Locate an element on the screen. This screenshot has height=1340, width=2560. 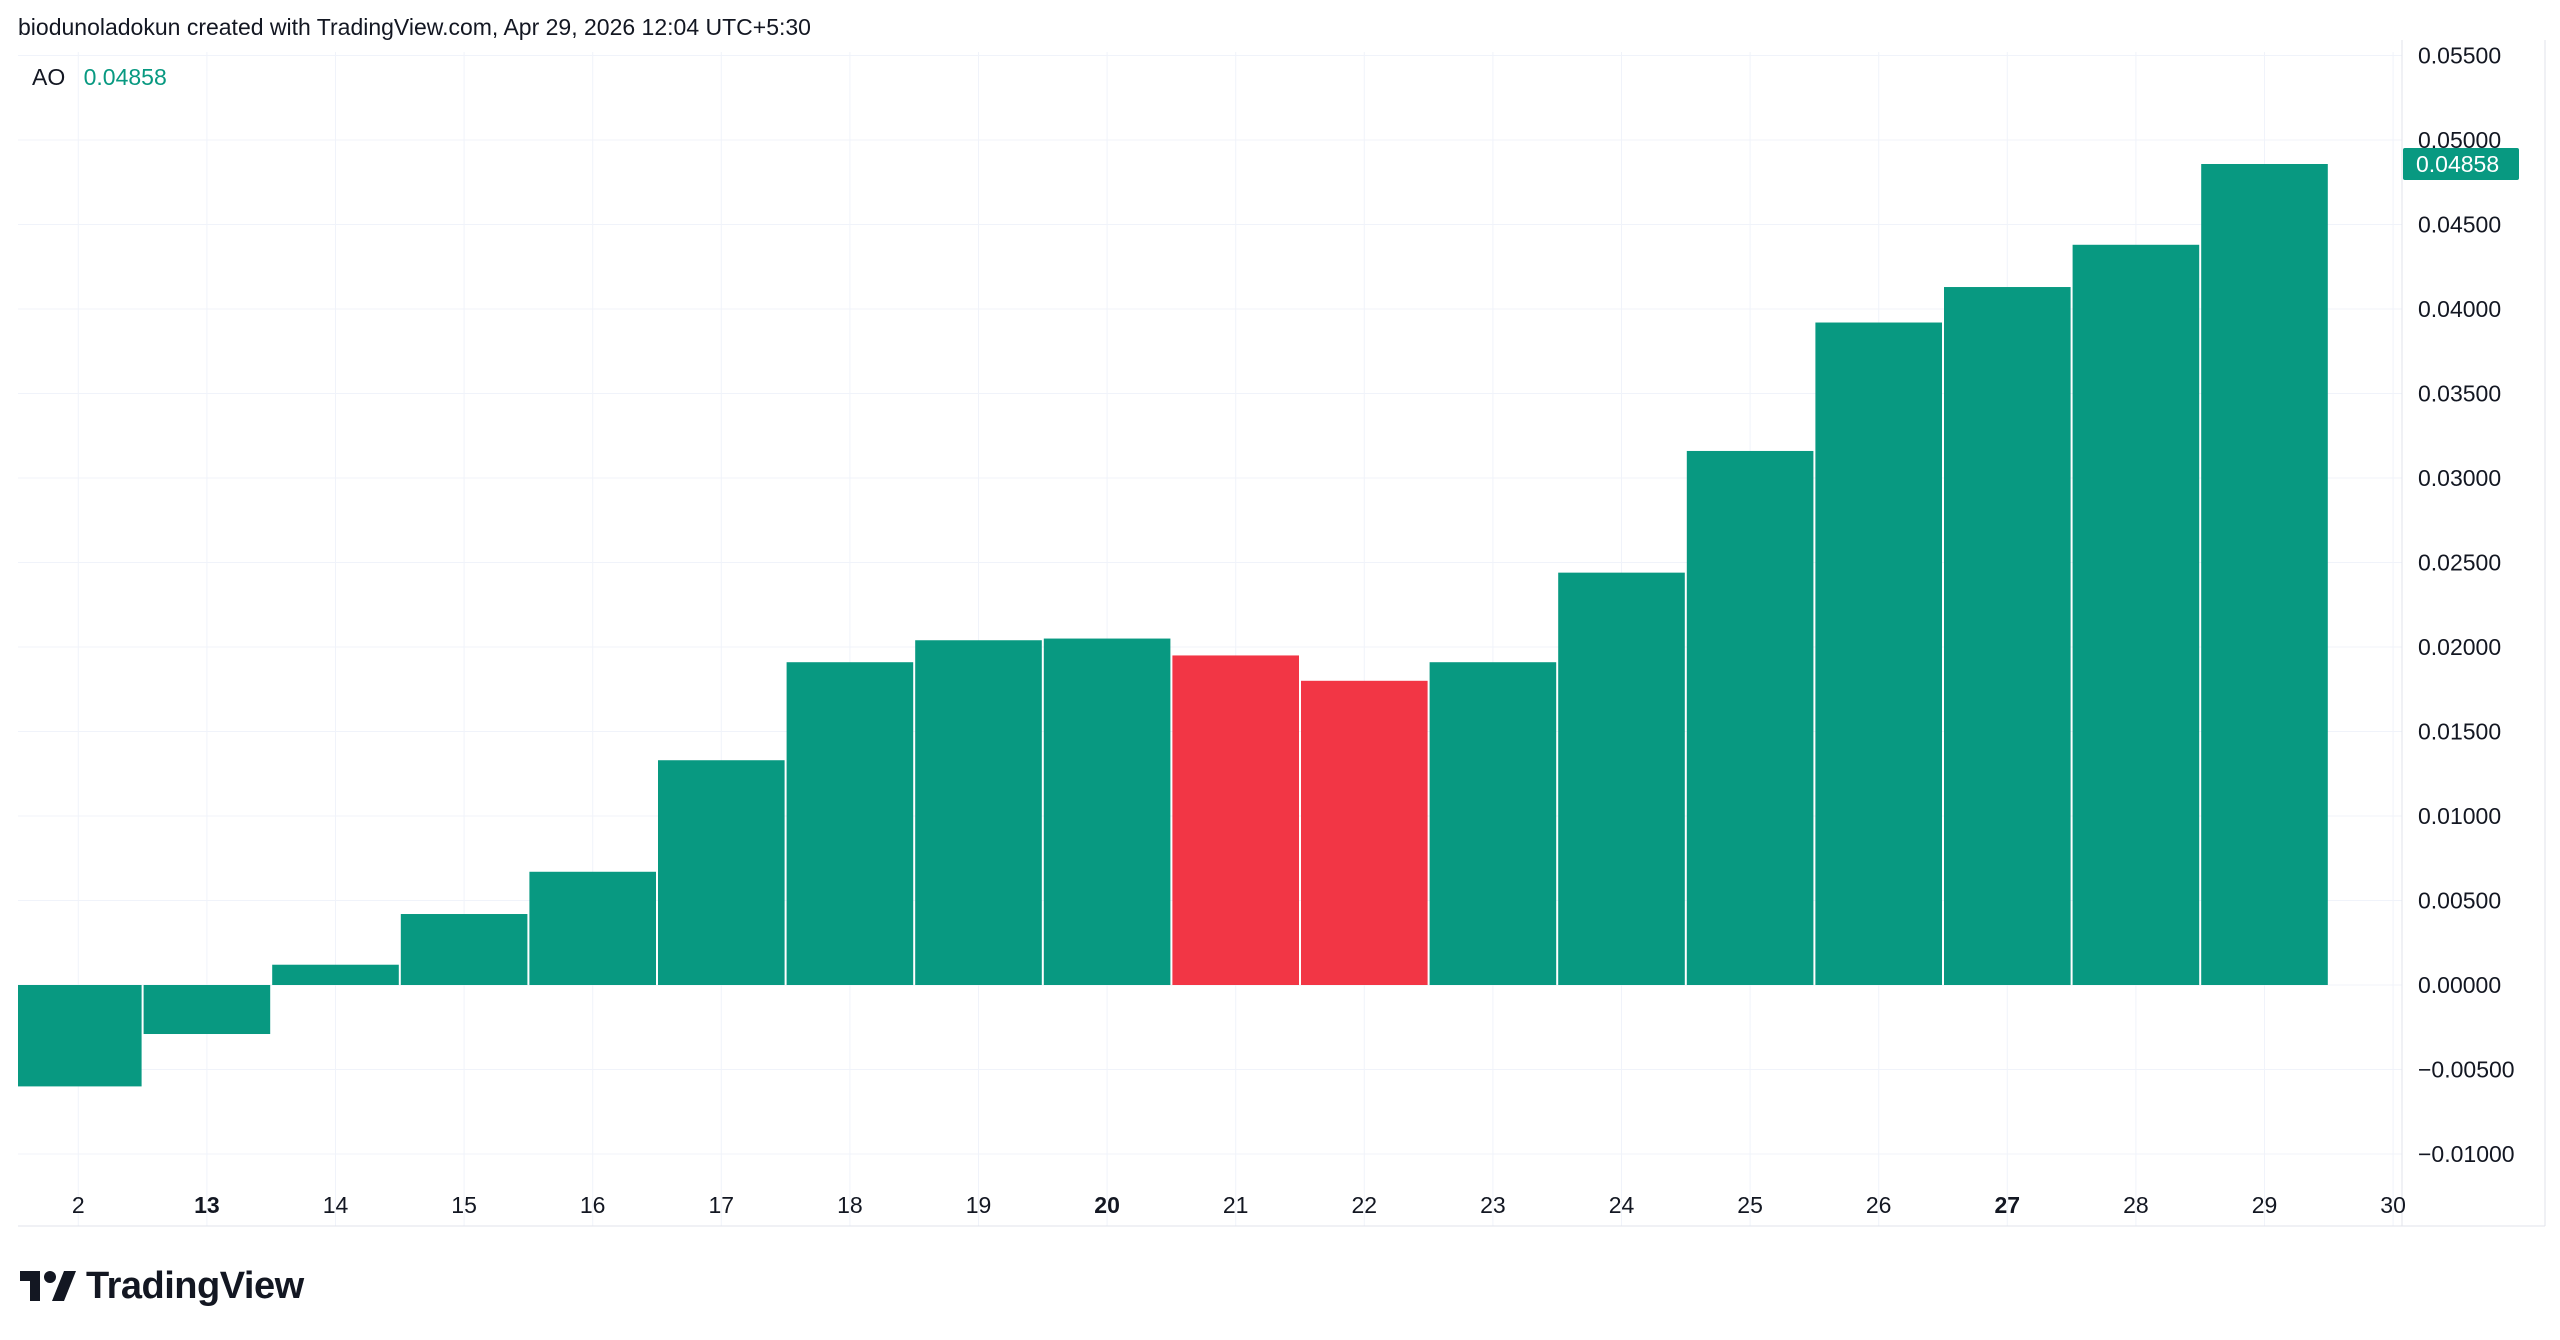
indicator-legend: AO 0.04858 is located at coordinates (99, 77).